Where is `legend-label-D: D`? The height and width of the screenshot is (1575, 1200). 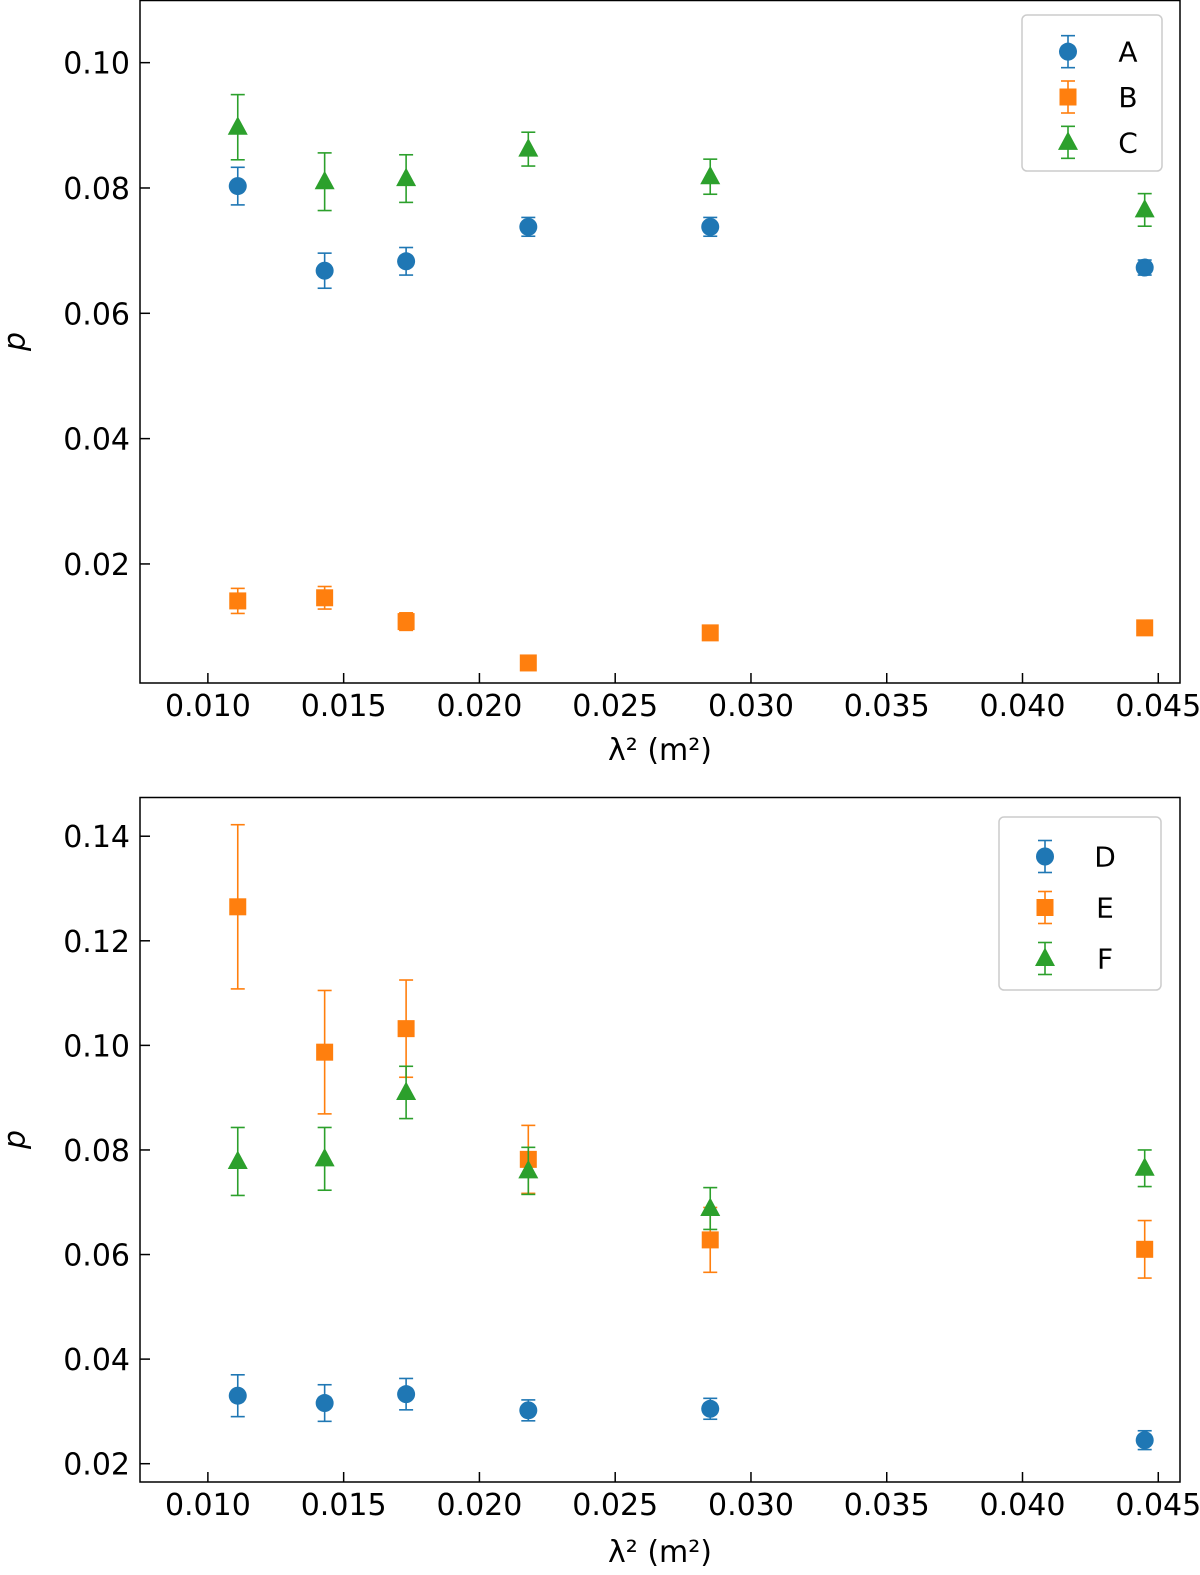
legend-label-D: D is located at coordinates (1105, 857).